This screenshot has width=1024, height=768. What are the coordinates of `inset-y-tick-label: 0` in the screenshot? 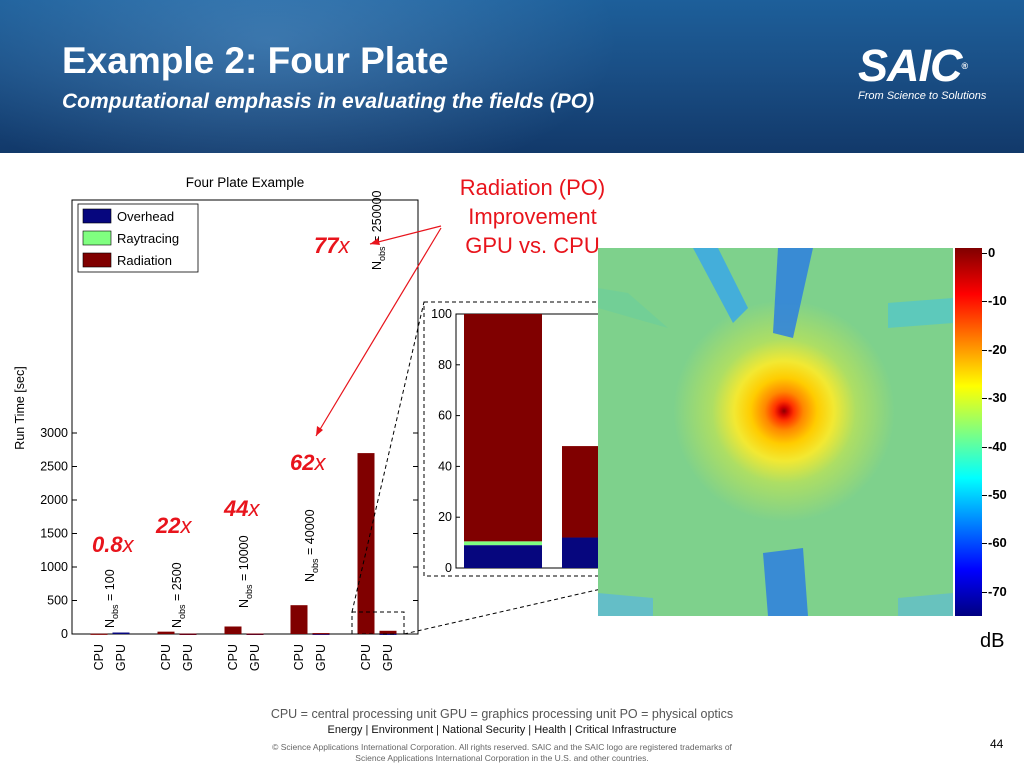 It's located at (448, 568).